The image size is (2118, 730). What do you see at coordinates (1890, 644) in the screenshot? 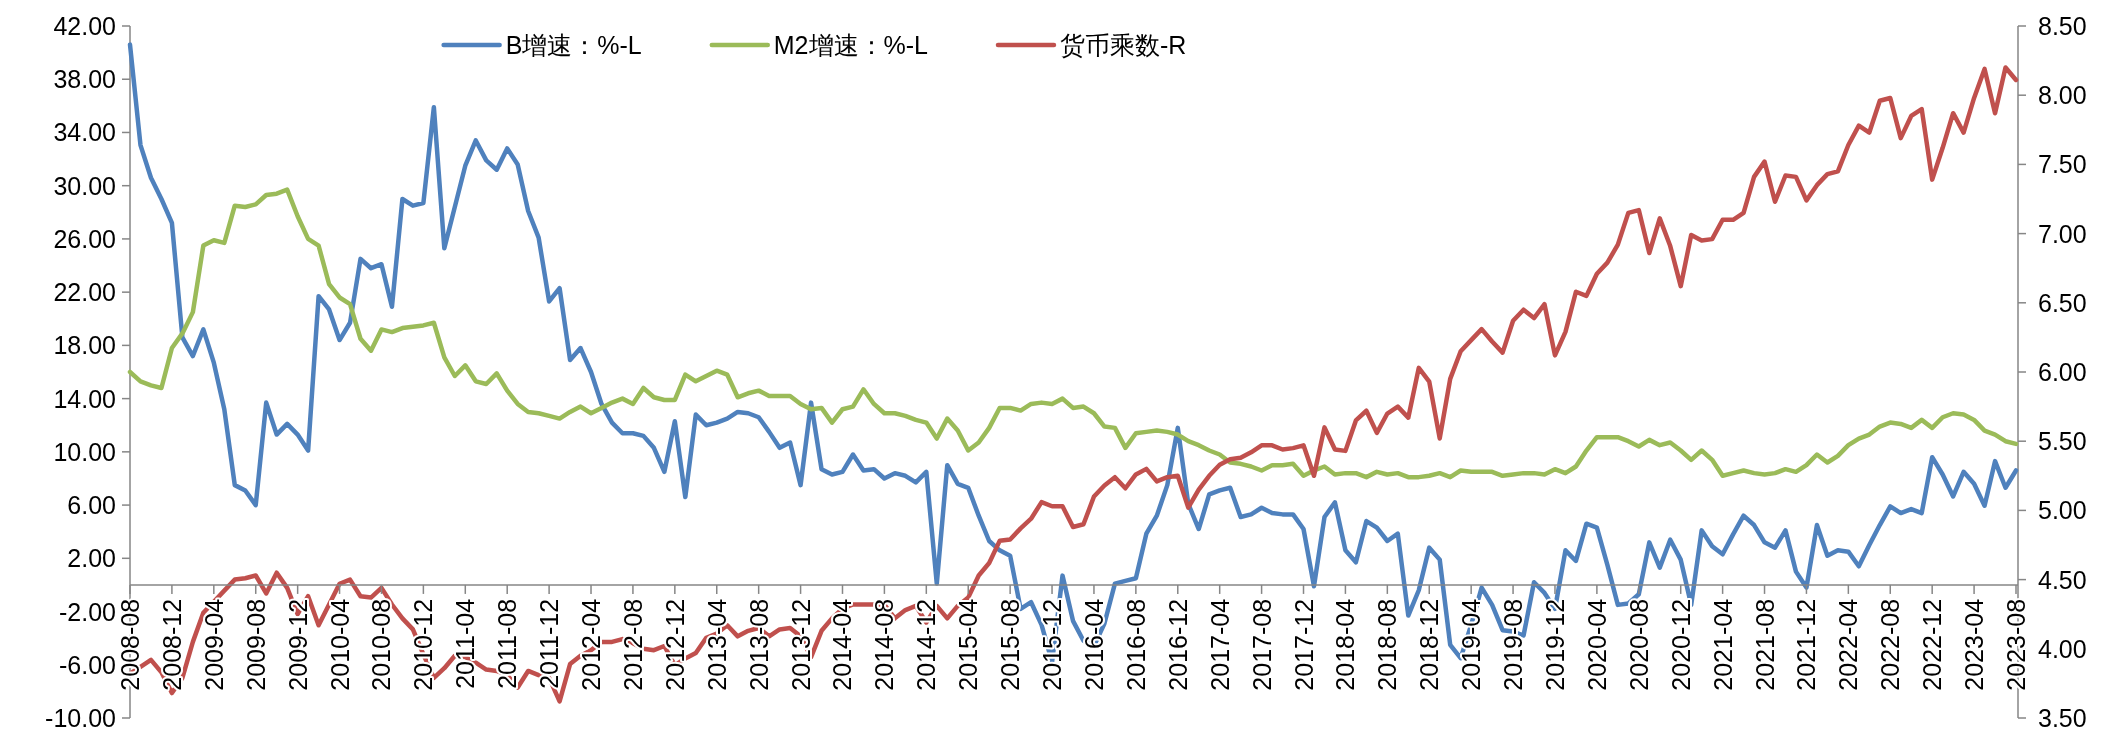
I see `x-tick-label: 2022-08` at bounding box center [1890, 644].